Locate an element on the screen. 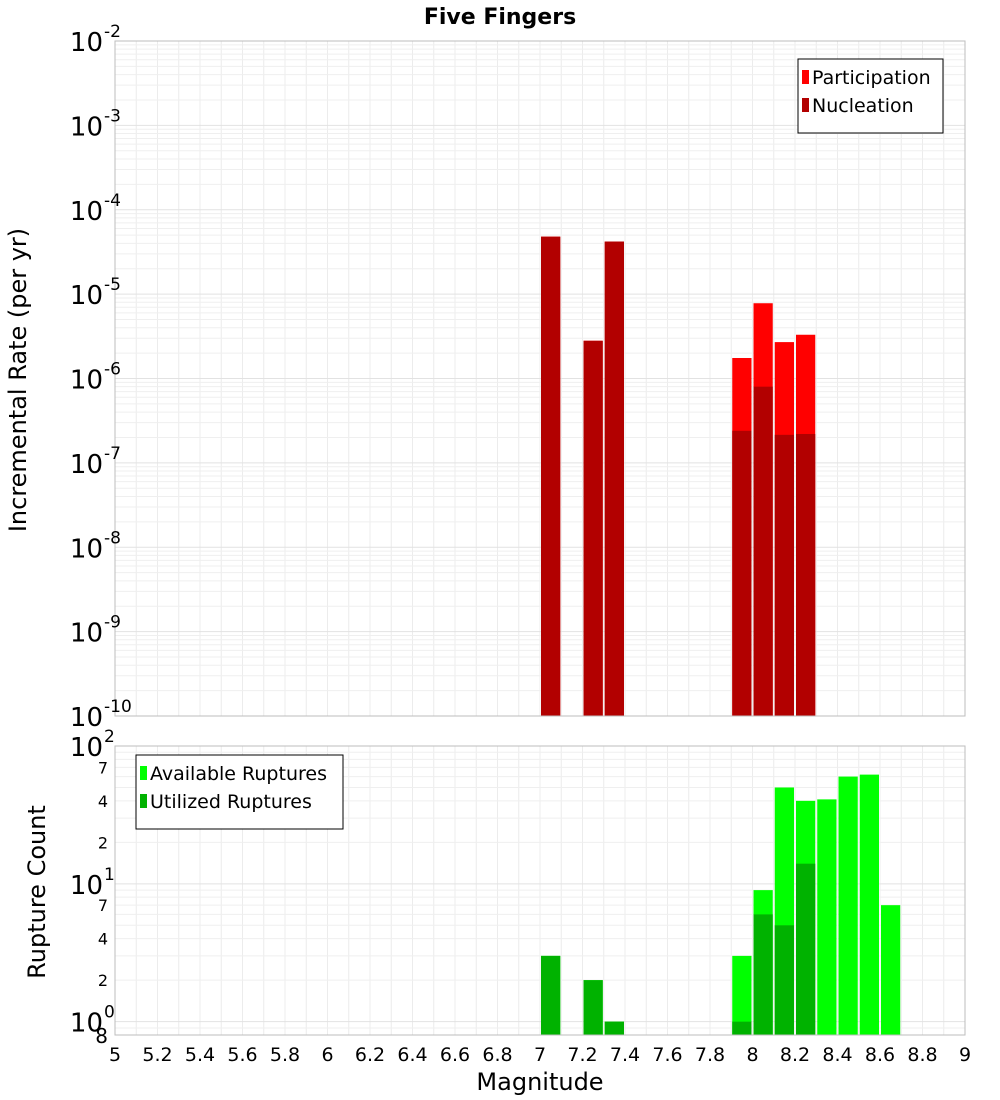 This screenshot has height=1100, width=1000. x-tick-label: 8.8 is located at coordinates (922, 1055).